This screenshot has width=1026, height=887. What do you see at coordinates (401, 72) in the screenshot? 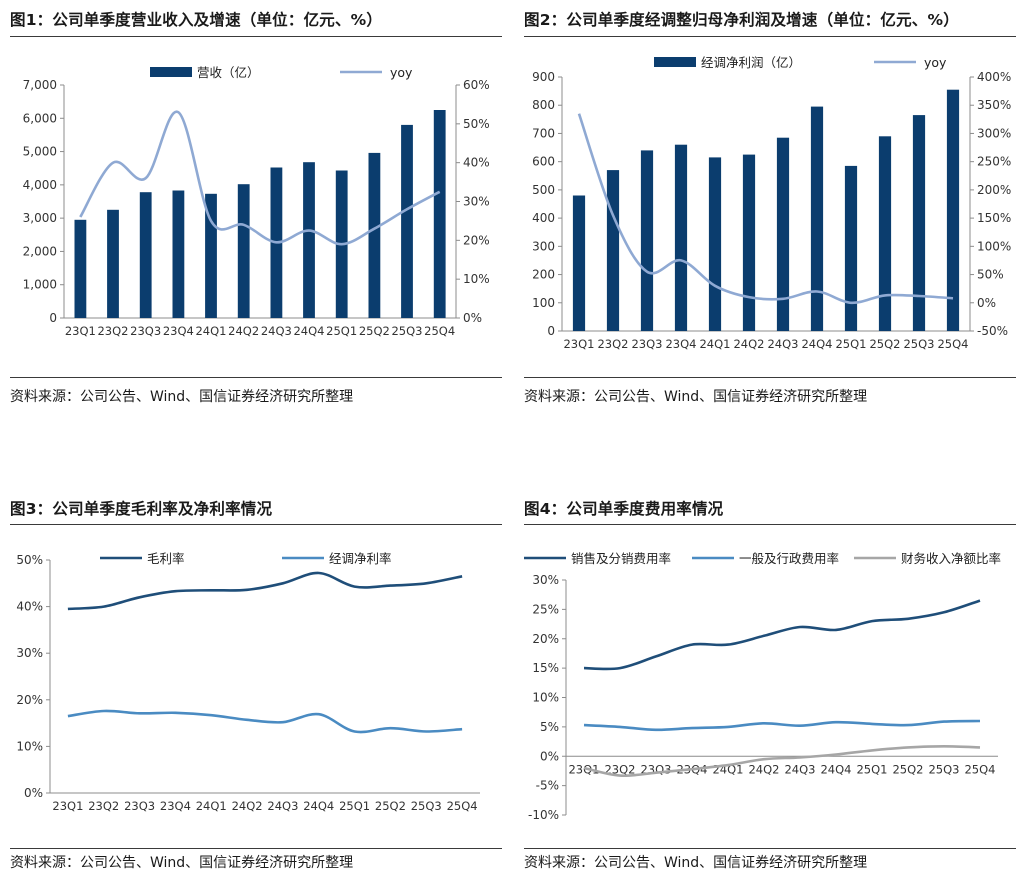
I see `legend-line-label: yoy` at bounding box center [401, 72].